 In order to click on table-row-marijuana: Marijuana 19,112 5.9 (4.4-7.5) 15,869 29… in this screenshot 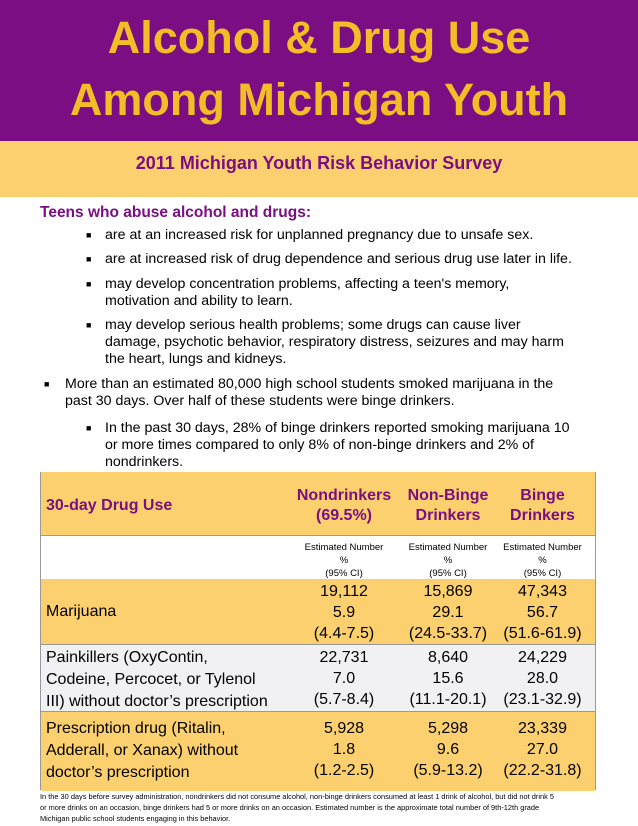, I will do `click(318, 611)`.